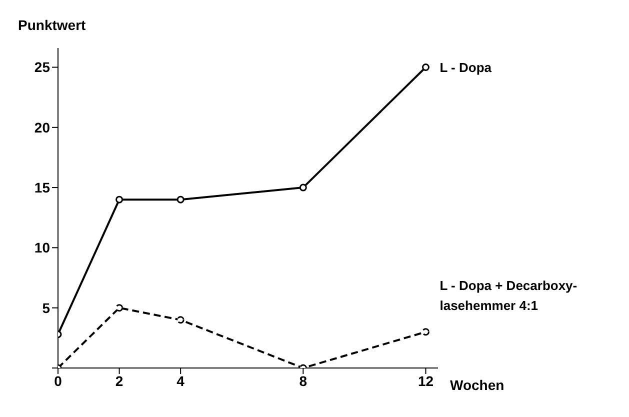 This screenshot has height=417, width=629. Describe the element at coordinates (477, 385) in the screenshot. I see `x-axis-title: Wochen` at that location.